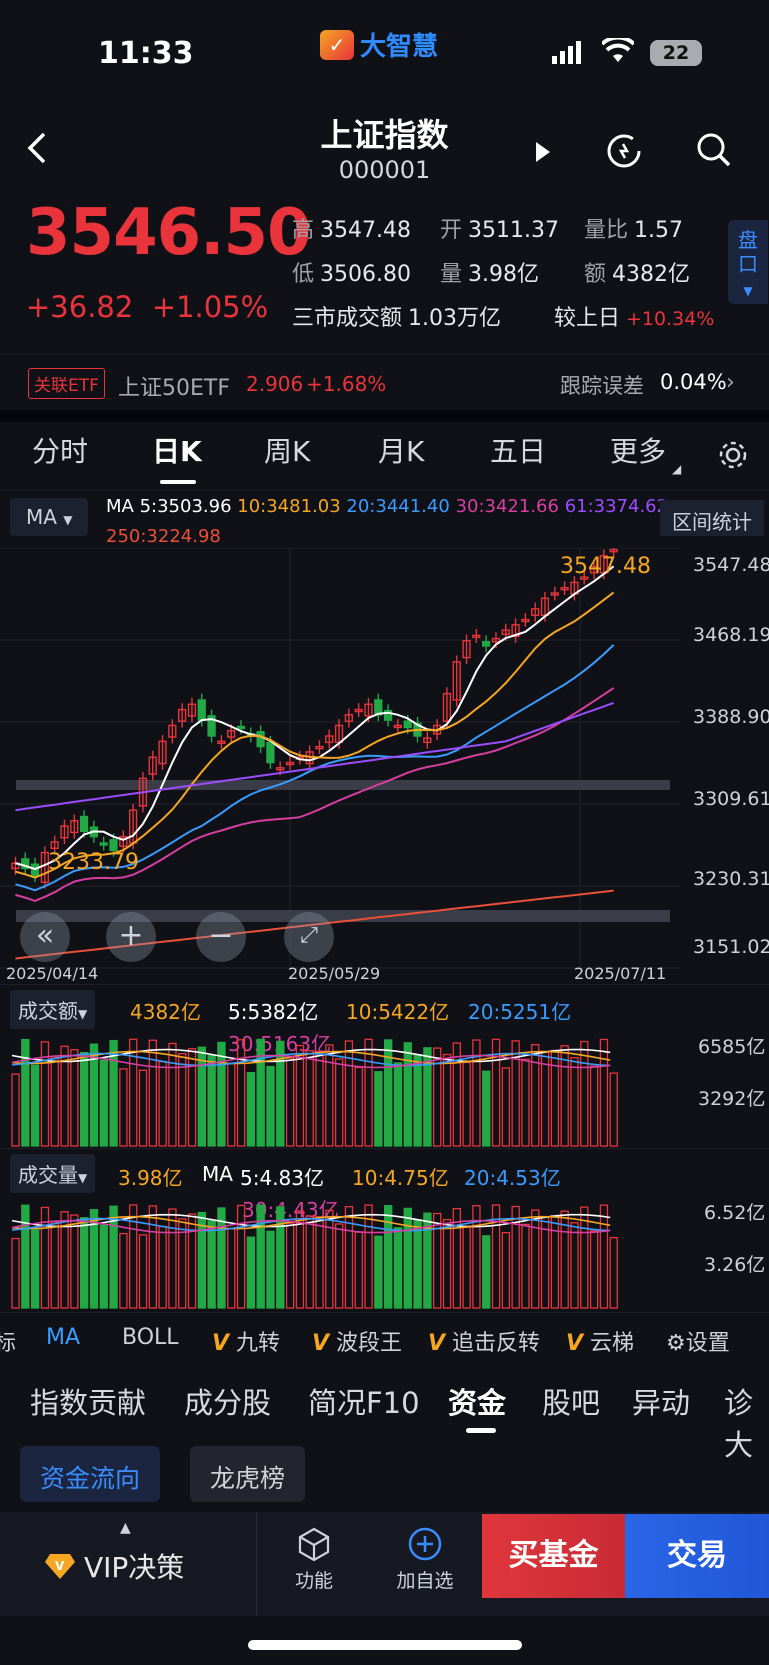 This screenshot has height=1665, width=769. I want to click on tab-daily-k: 日K, so click(177, 451).